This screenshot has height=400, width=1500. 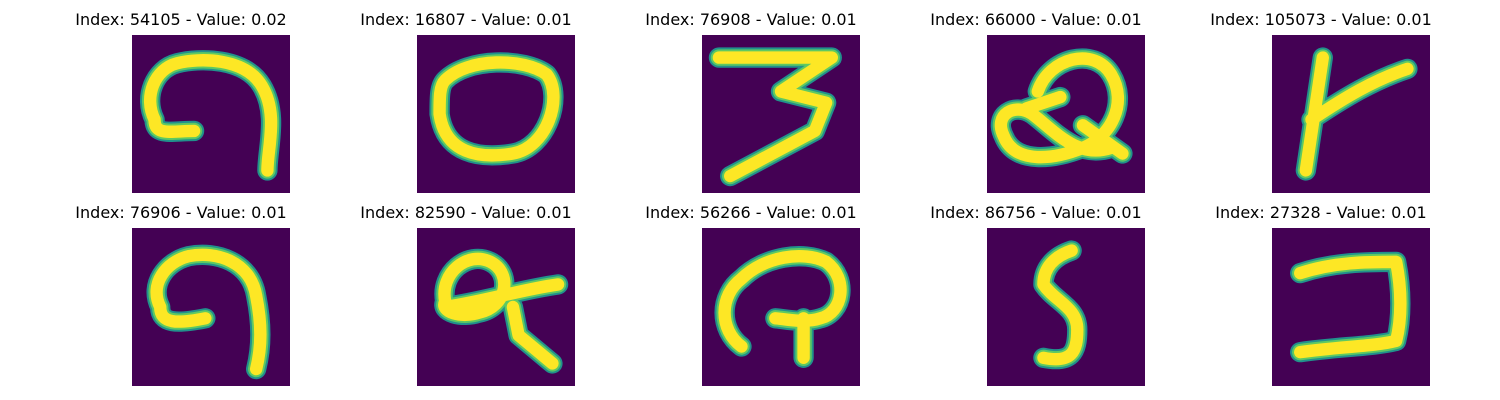 I want to click on loop-tail-icon, so click(x=496, y=307).